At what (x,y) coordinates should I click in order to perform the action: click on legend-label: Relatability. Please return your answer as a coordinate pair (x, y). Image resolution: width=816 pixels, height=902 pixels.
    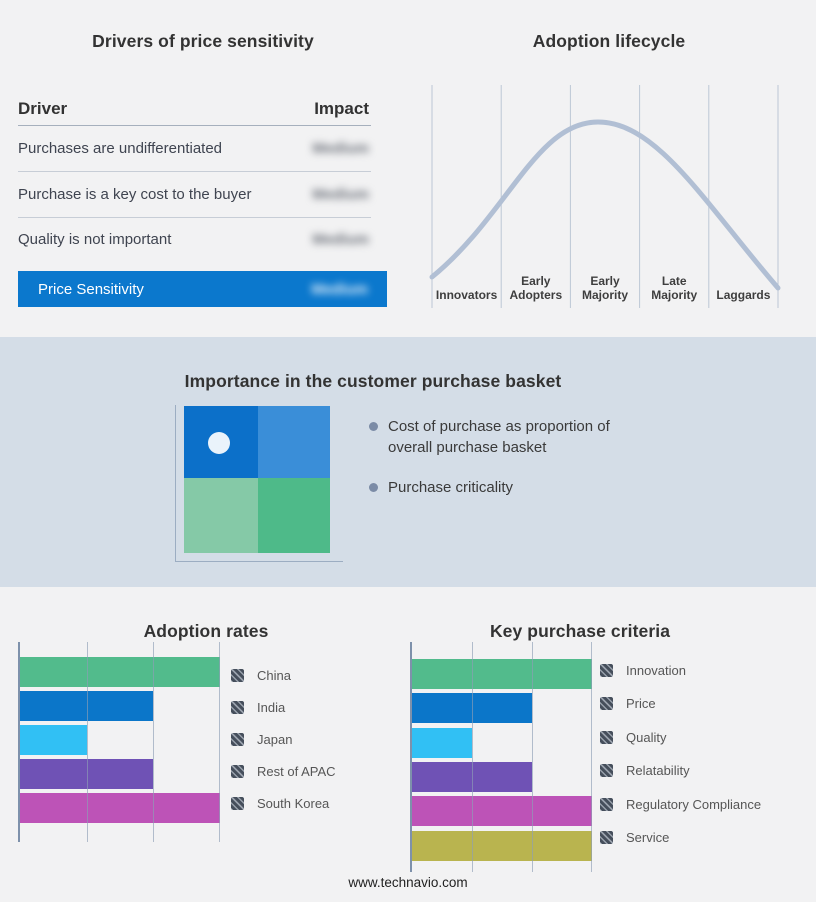
    Looking at the image, I should click on (658, 770).